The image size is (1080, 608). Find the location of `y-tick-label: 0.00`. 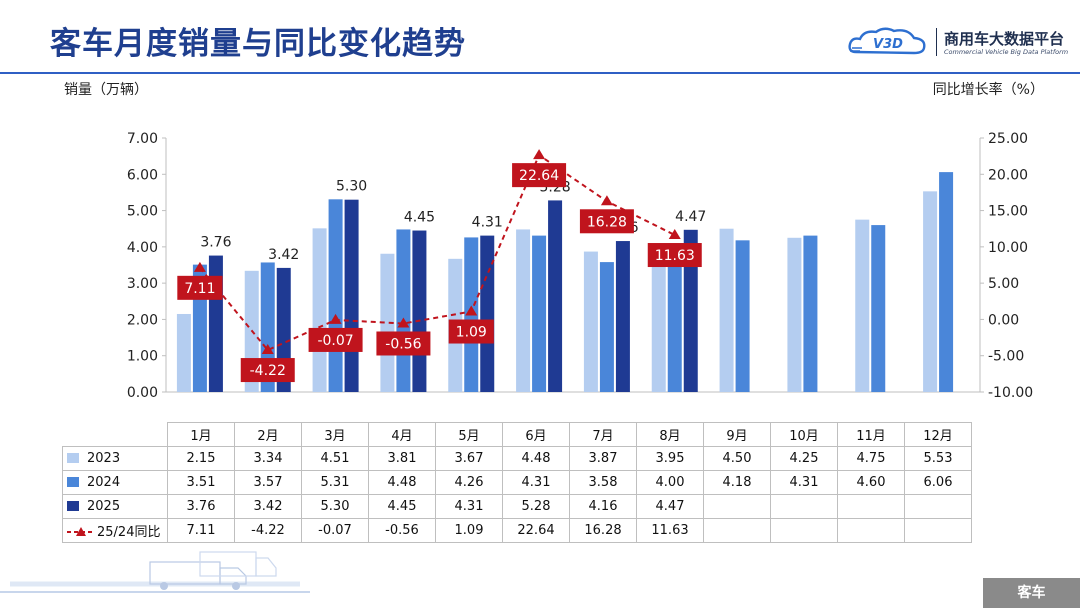

y-tick-label: 0.00 is located at coordinates (142, 393).